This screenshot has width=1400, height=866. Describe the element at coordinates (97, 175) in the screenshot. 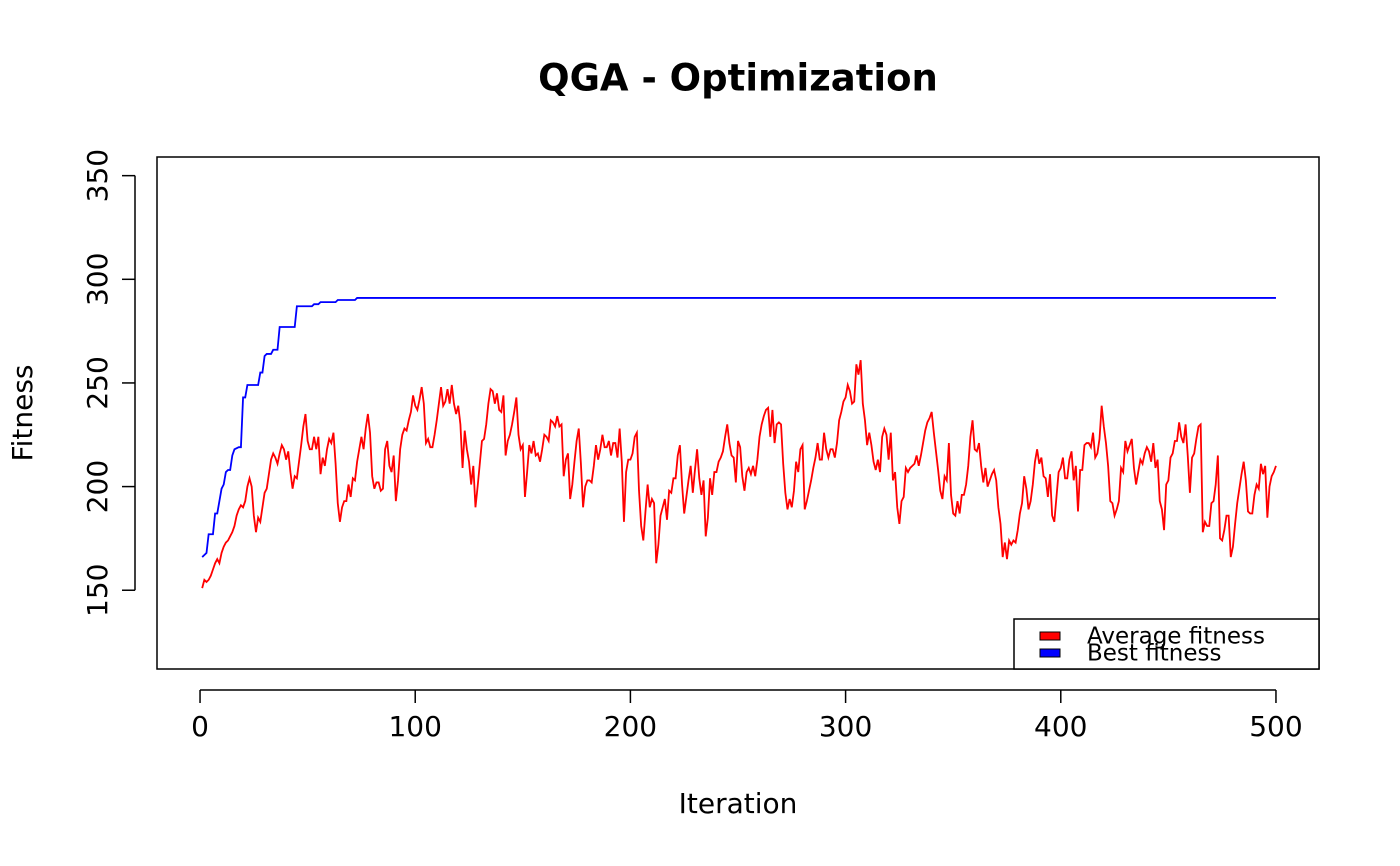

I see `y-tick-label: 350` at that location.